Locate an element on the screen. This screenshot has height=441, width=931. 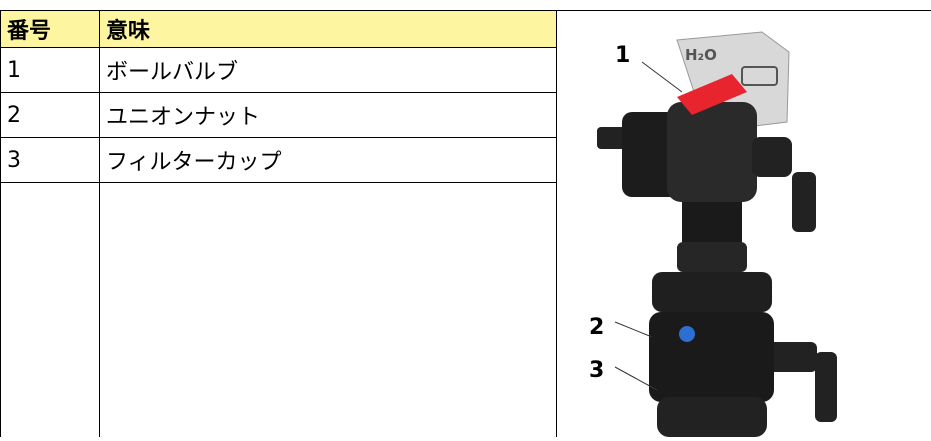
cell is located at coordinates (50, 309).